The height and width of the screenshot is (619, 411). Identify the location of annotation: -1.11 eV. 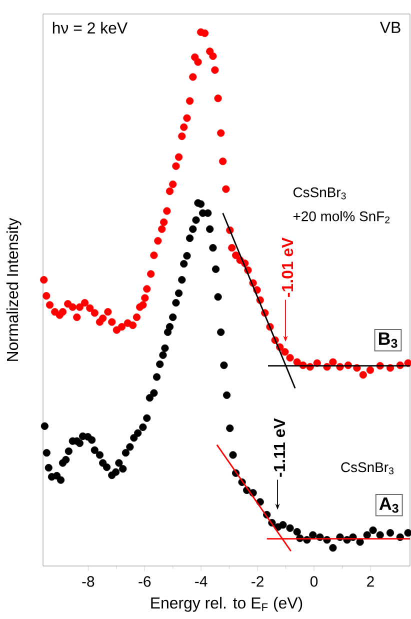
(280, 447).